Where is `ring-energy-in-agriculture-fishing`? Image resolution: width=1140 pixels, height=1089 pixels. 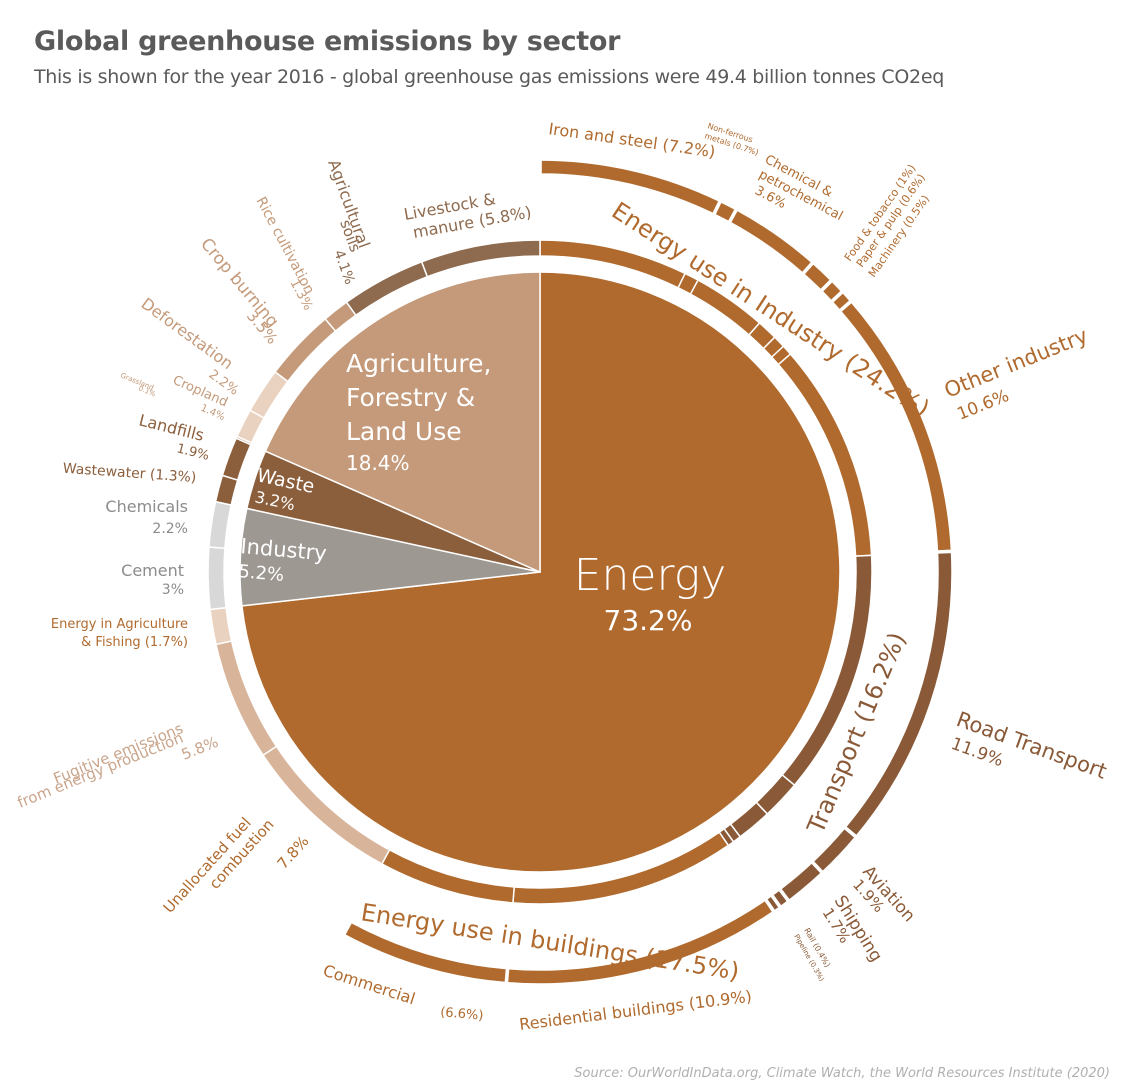 ring-energy-in-agriculture-fishing is located at coordinates (221, 626).